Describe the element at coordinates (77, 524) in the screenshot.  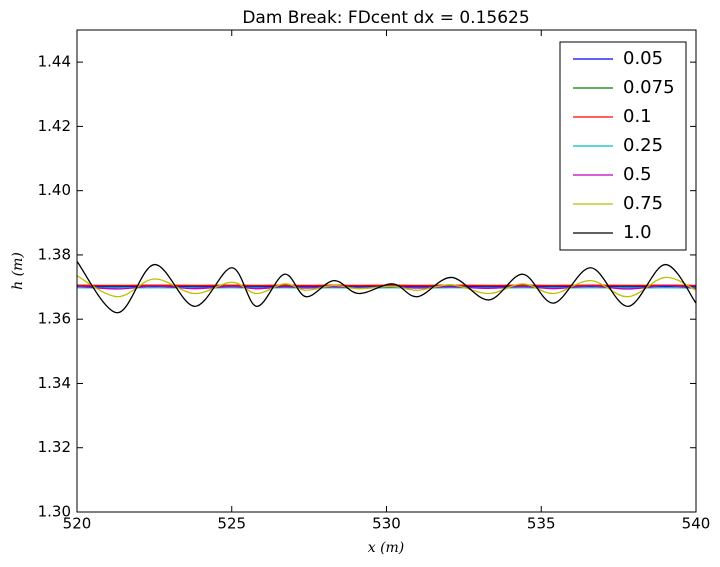
I see `x-tick-label: 520` at that location.